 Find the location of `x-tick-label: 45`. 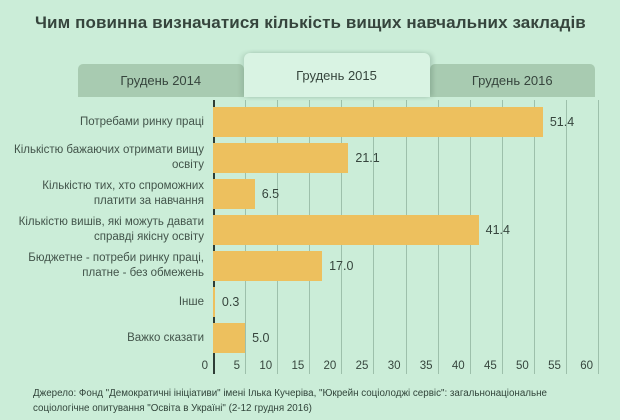

x-tick-label: 45 is located at coordinates (490, 366).